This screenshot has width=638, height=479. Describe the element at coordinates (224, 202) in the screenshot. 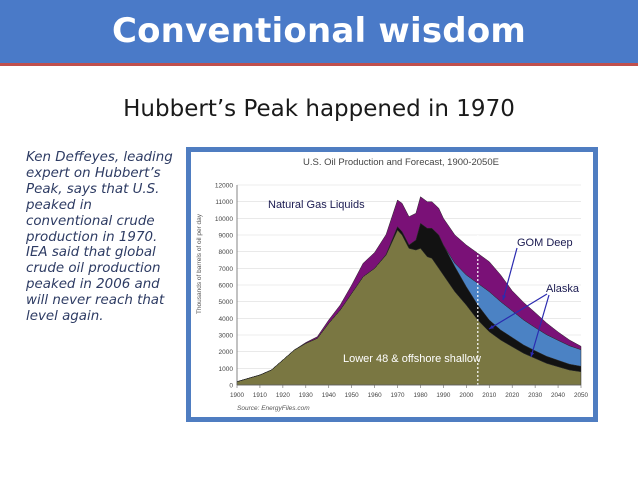

I see `y-tick-label: 11000` at that location.